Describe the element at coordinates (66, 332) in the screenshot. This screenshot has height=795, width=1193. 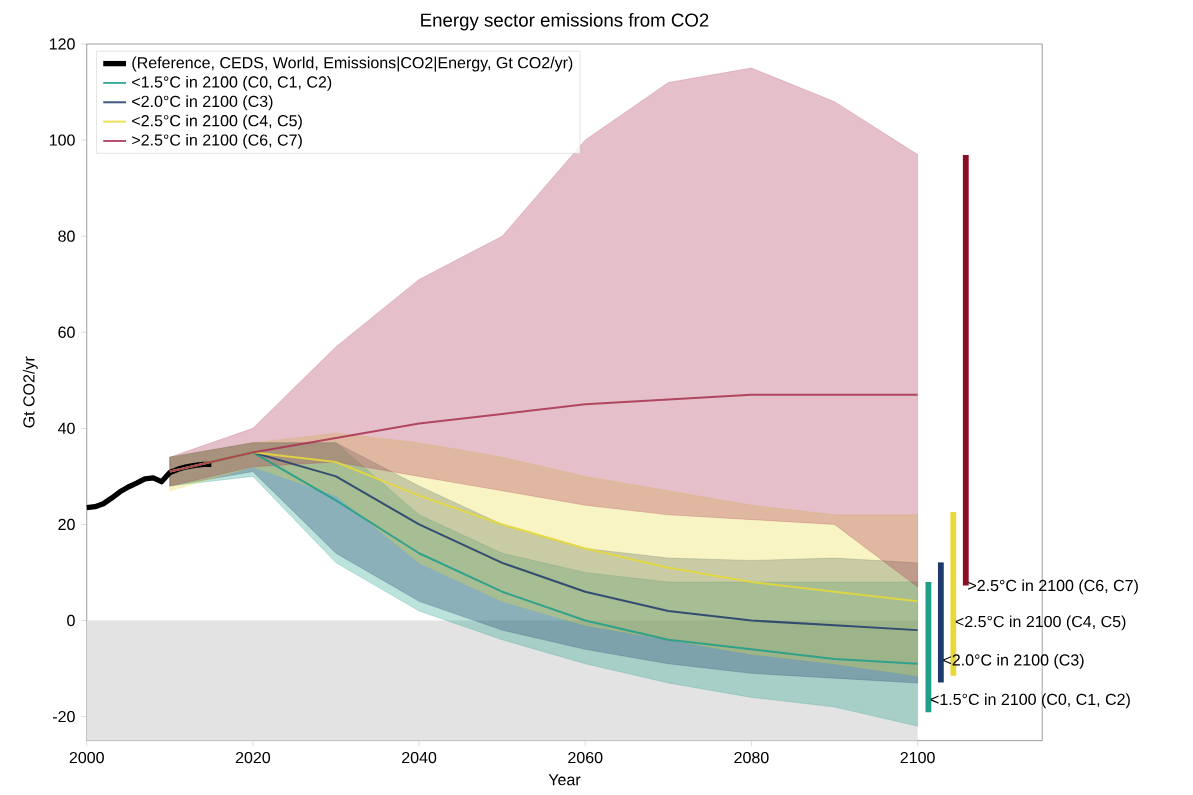
I see `y-tick-label: 60` at that location.